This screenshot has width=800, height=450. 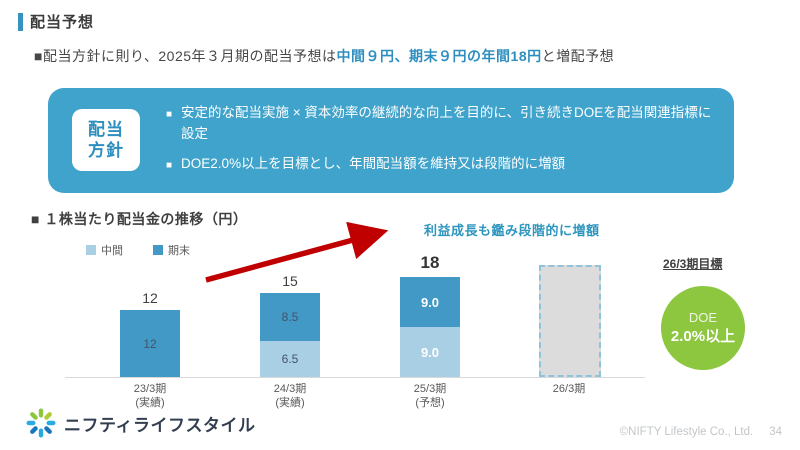 I want to click on bar-segment: 6.5, so click(x=290, y=359).